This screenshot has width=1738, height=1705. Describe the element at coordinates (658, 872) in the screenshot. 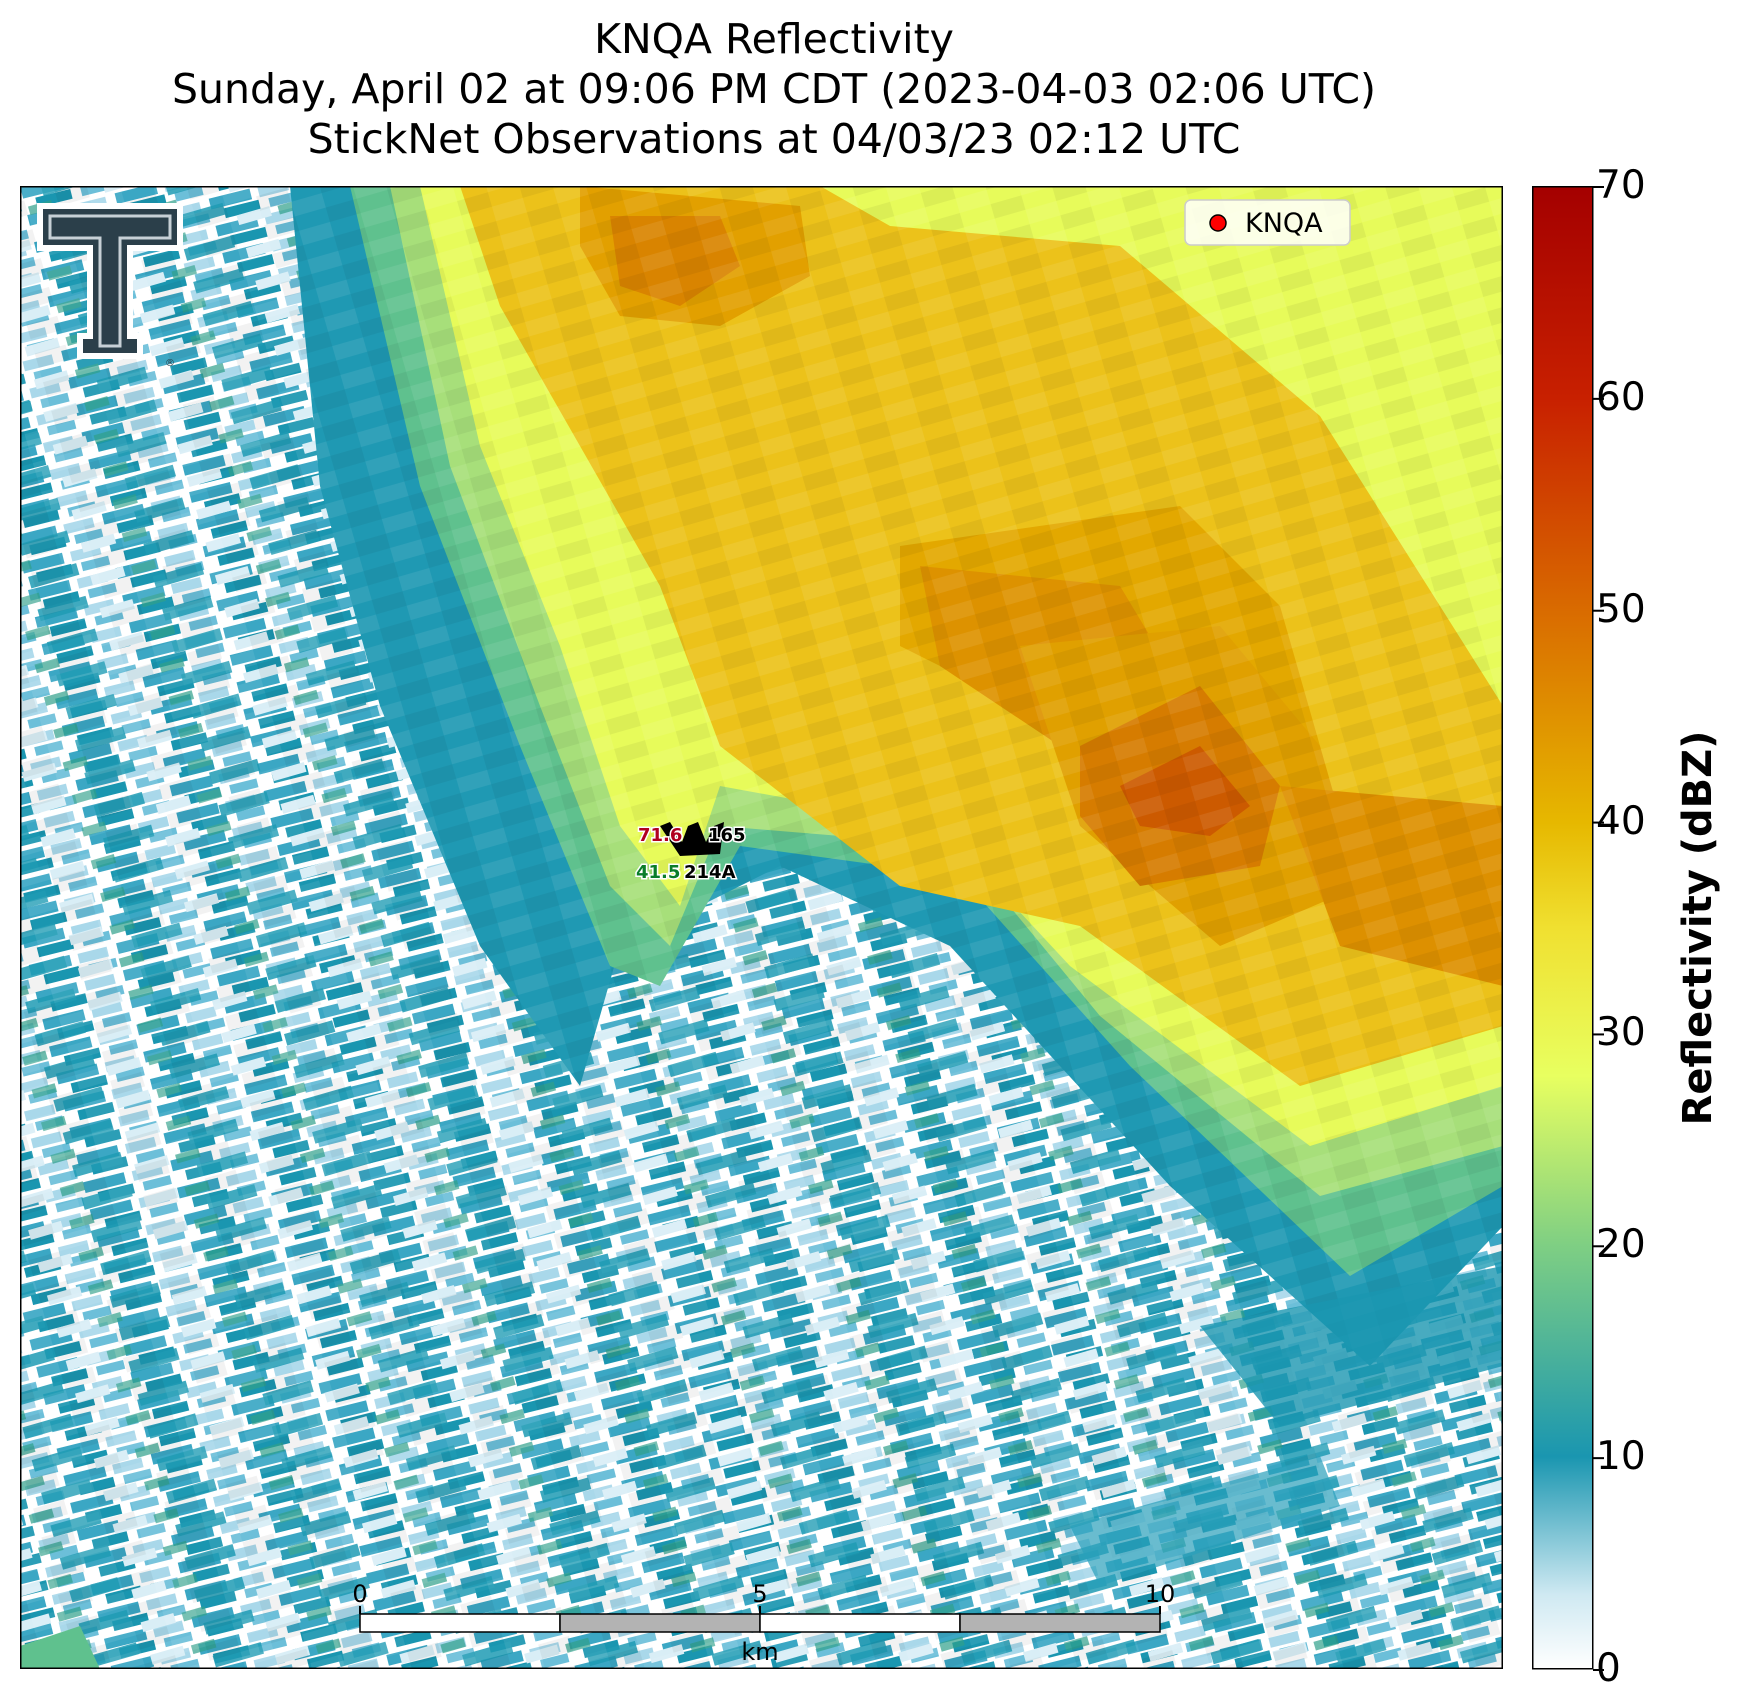

I see `station-dewpoint: 41.5` at that location.